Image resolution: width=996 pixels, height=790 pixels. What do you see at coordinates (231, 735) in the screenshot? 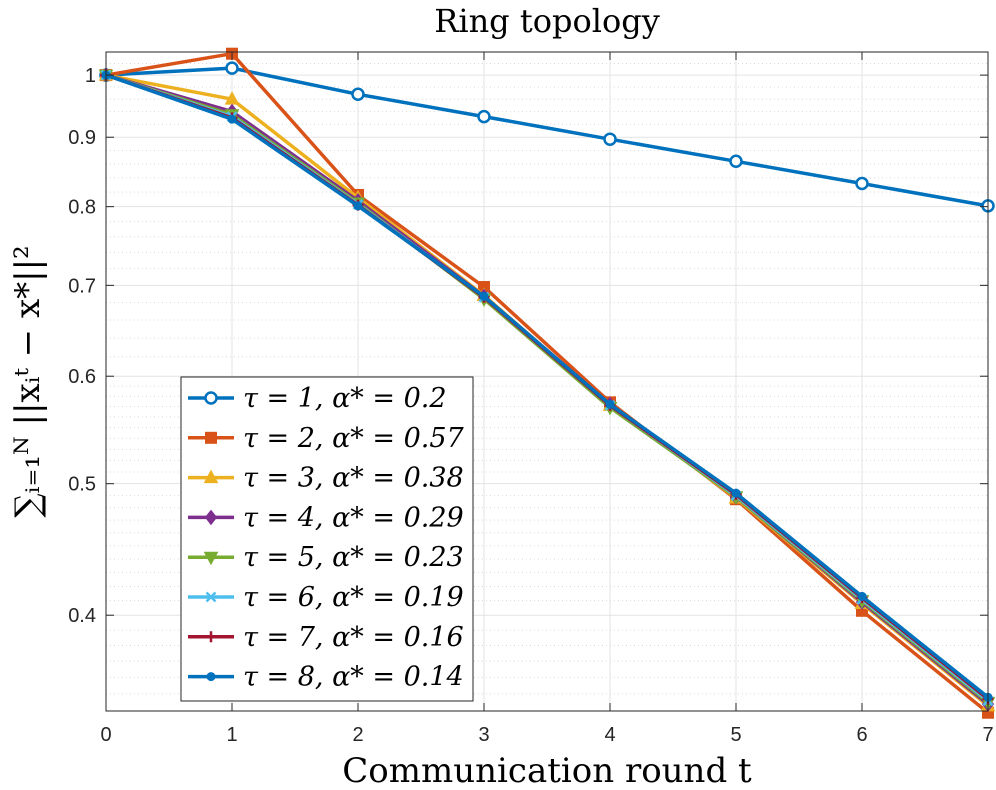
I see `x-tick-label: 1` at bounding box center [231, 735].